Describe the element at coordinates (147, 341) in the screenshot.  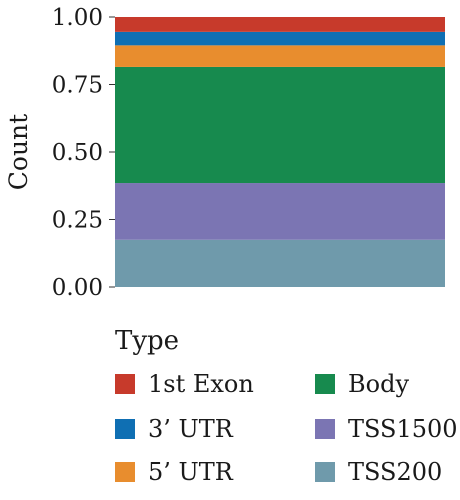
I see `legend-title: Type` at that location.